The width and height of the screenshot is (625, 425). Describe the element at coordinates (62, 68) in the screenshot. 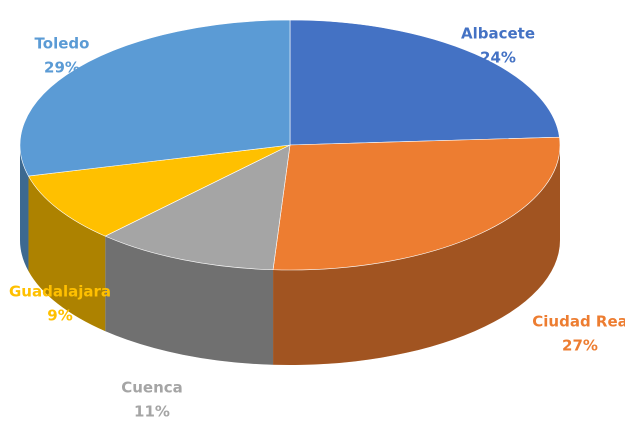

I see `value-label: 29%` at that location.